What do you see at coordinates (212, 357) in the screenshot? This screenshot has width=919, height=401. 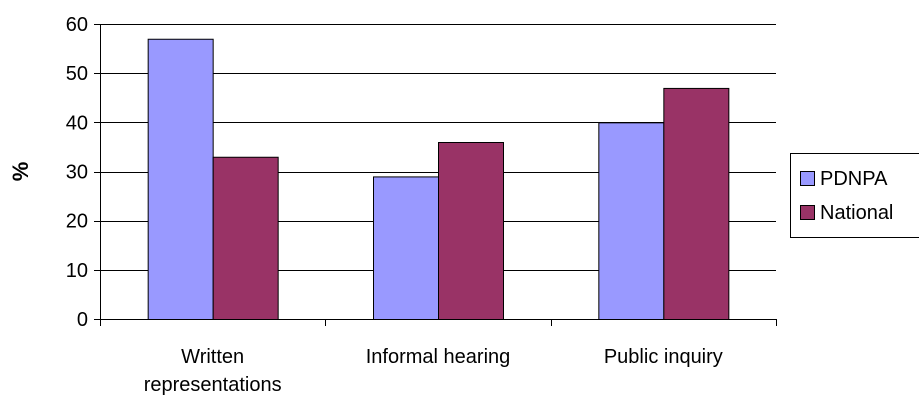 I see `category-label-line: Written` at bounding box center [212, 357].